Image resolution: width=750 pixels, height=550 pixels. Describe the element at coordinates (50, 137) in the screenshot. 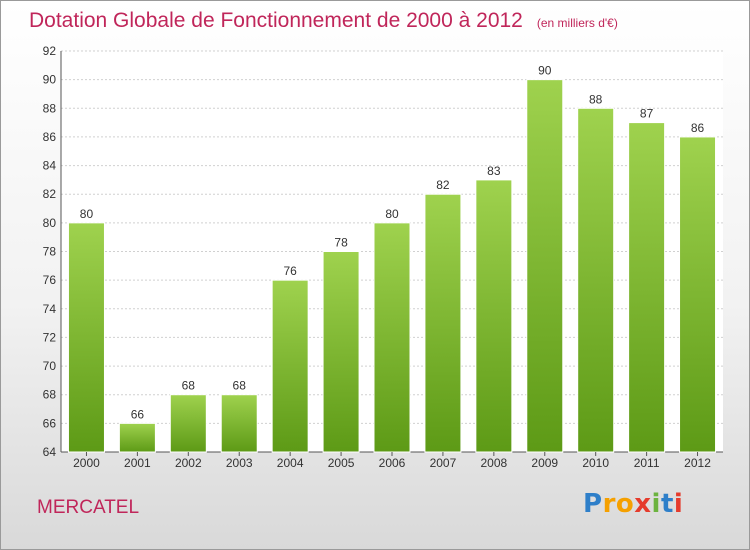

I see `y-tick-label: 86` at that location.